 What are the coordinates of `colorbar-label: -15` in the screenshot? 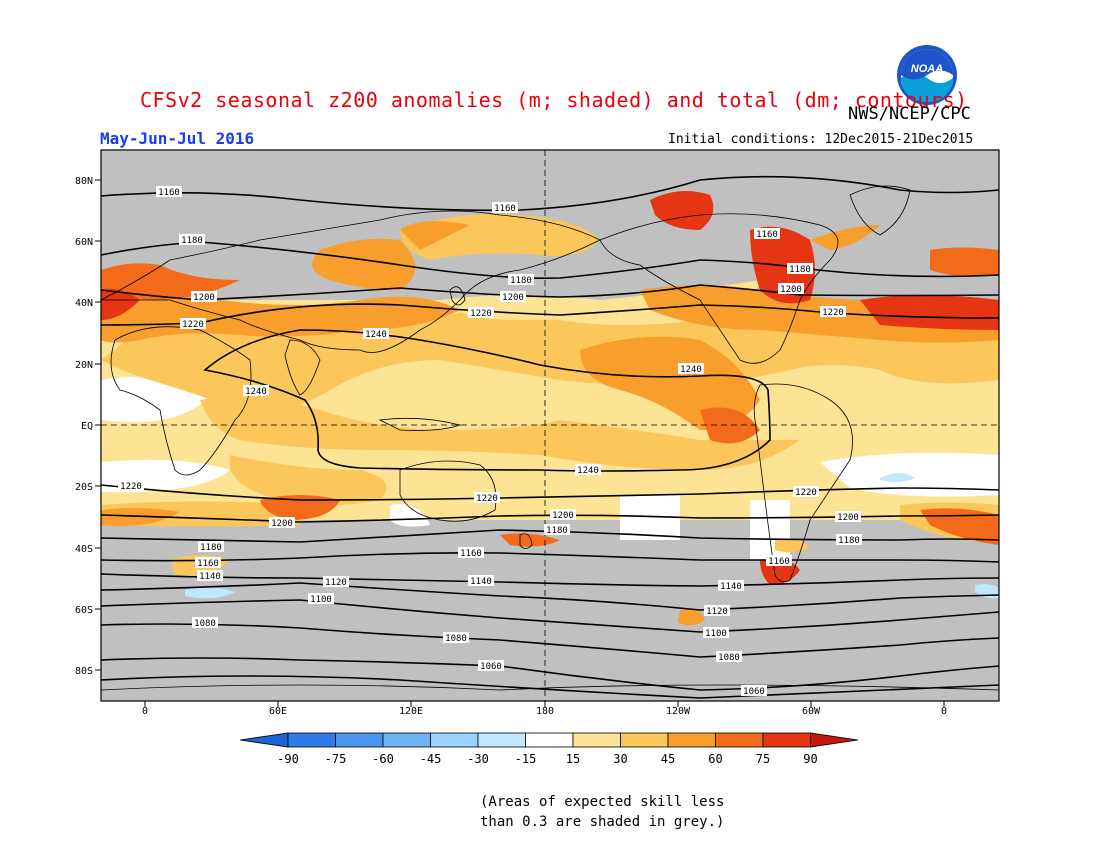 It's located at (526, 759).